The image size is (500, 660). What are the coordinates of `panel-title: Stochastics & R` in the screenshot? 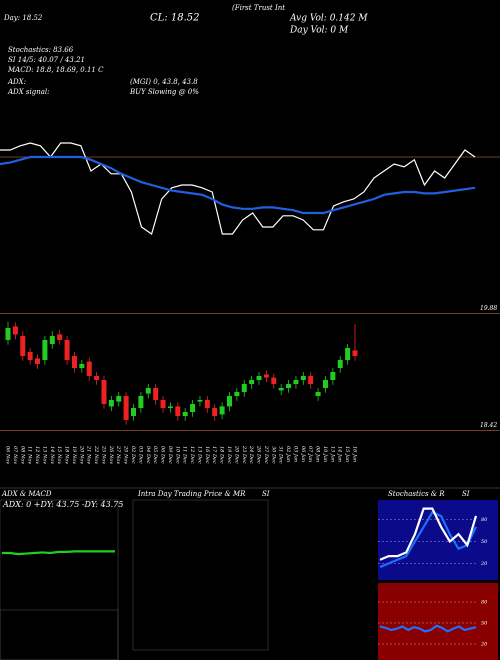 It's located at (416, 494).